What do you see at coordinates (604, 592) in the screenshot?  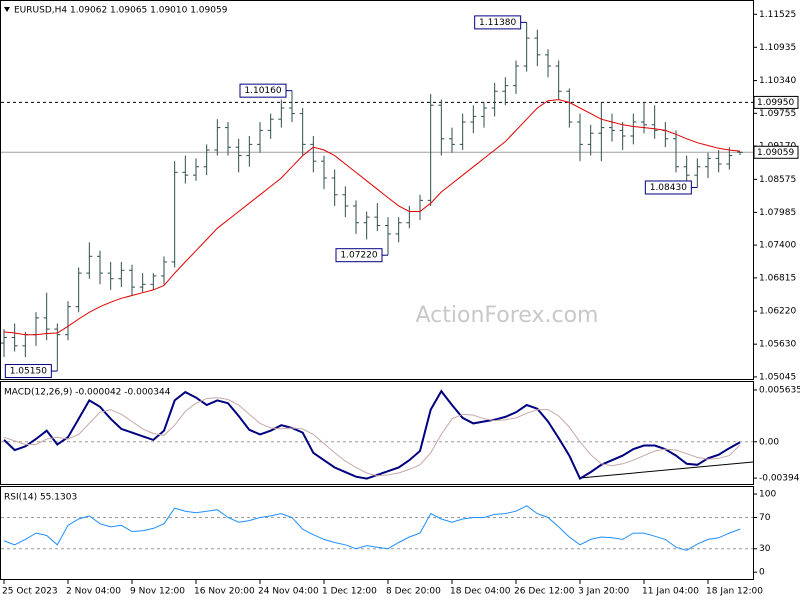 I see `x-tick-label: 3 Jan 20:00` at bounding box center [604, 592].